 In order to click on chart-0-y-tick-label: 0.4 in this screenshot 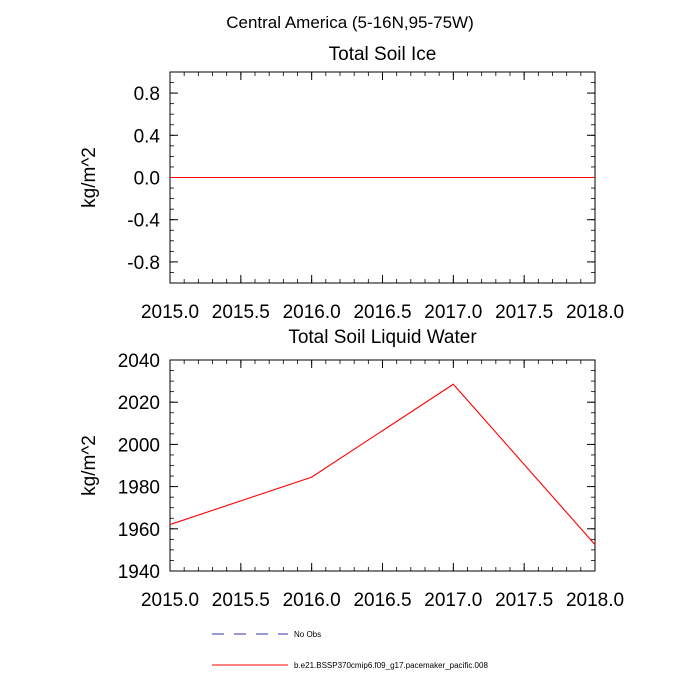, I will do `click(147, 136)`.